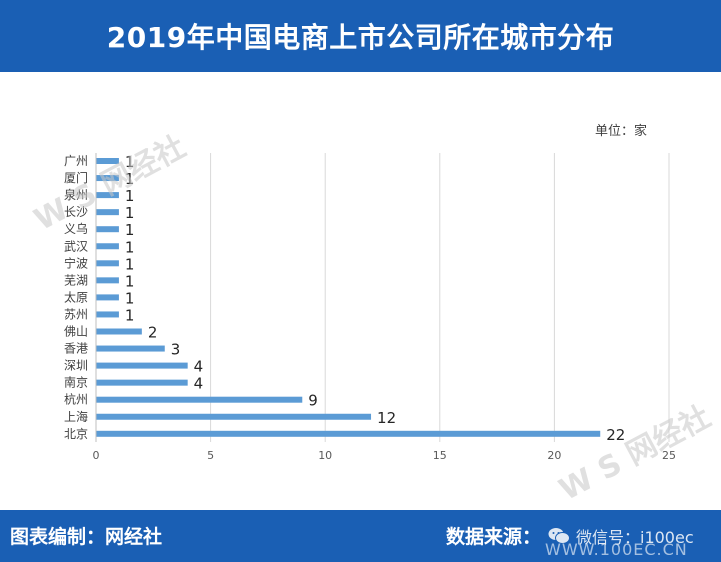  What do you see at coordinates (76, 262) in the screenshot?
I see `category-label: 宁波` at bounding box center [76, 262].